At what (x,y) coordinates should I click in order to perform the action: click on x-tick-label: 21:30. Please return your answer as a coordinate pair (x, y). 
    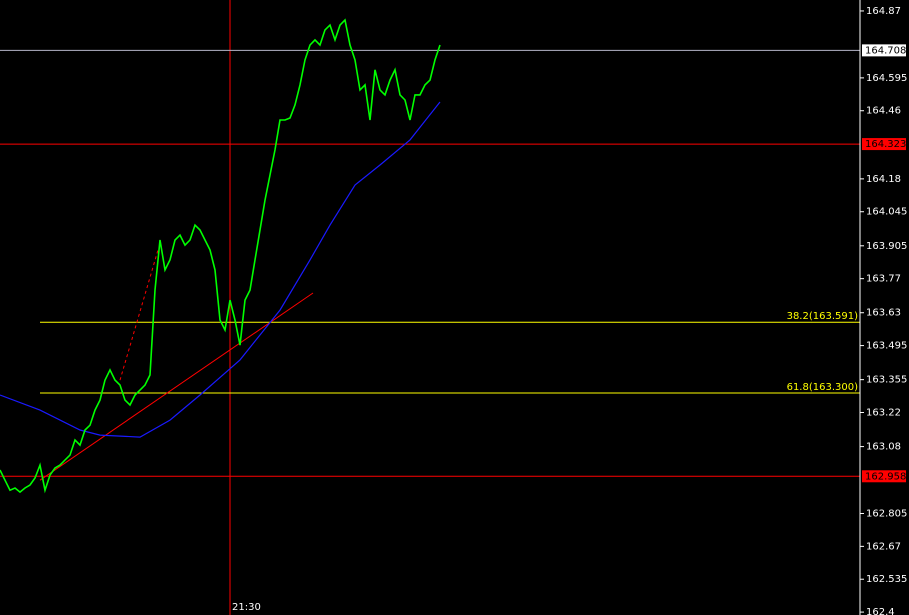
    Looking at the image, I should click on (246, 607).